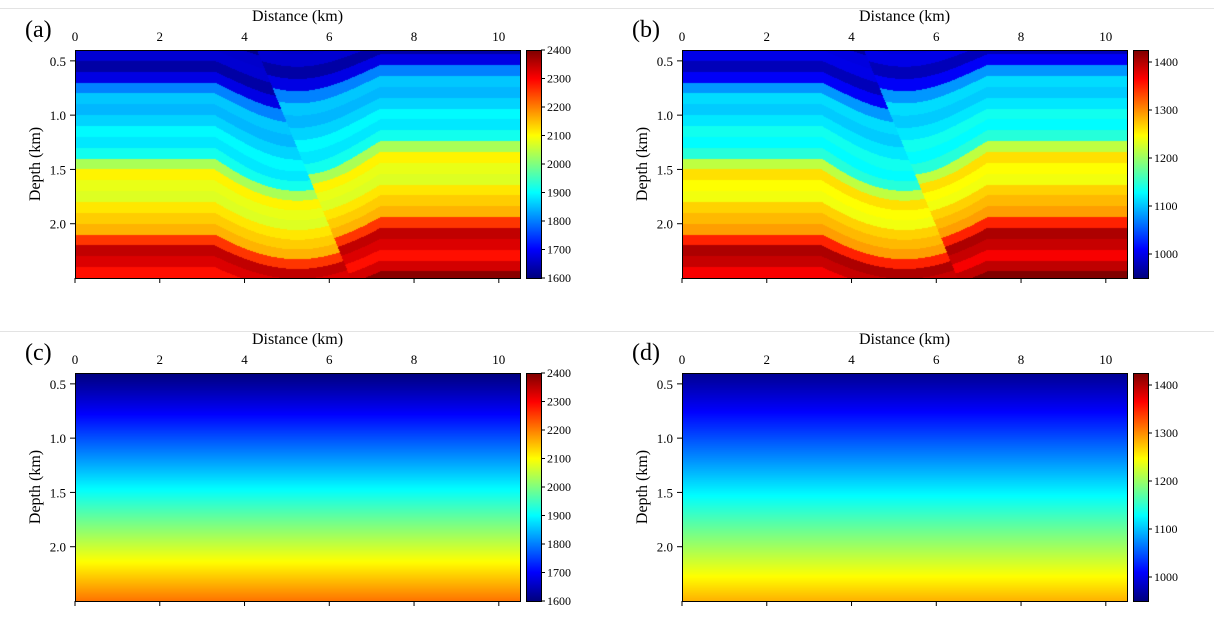 Image resolution: width=1214 pixels, height=635 pixels. Describe the element at coordinates (646, 30) in the screenshot. I see `panel-label: (b)` at that location.